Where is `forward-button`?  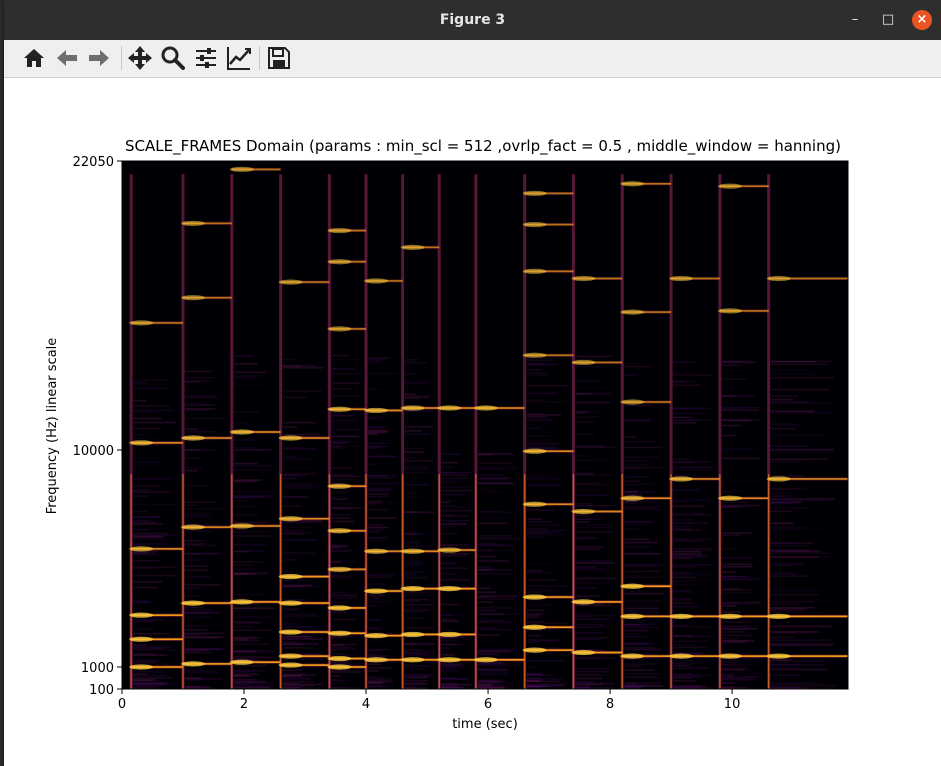 forward-button is located at coordinates (99, 58).